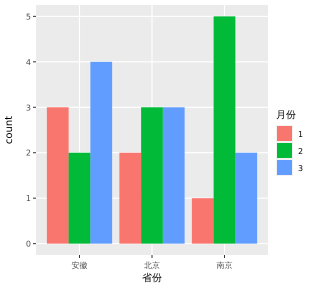 Image resolution: width=316 pixels, height=285 pixels. Describe the element at coordinates (28, 107) in the screenshot. I see `y-tick-label: 3` at that location.